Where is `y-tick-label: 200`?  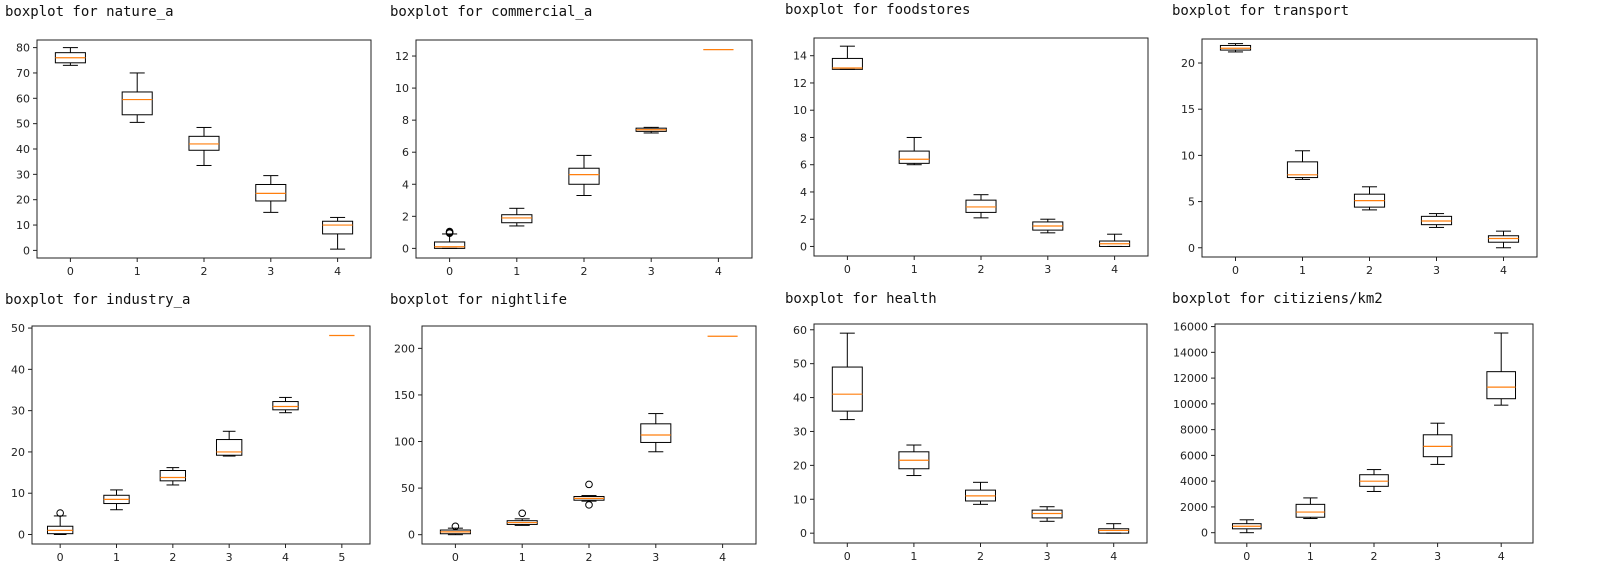 y-tick-label: 200 is located at coordinates (404, 348).